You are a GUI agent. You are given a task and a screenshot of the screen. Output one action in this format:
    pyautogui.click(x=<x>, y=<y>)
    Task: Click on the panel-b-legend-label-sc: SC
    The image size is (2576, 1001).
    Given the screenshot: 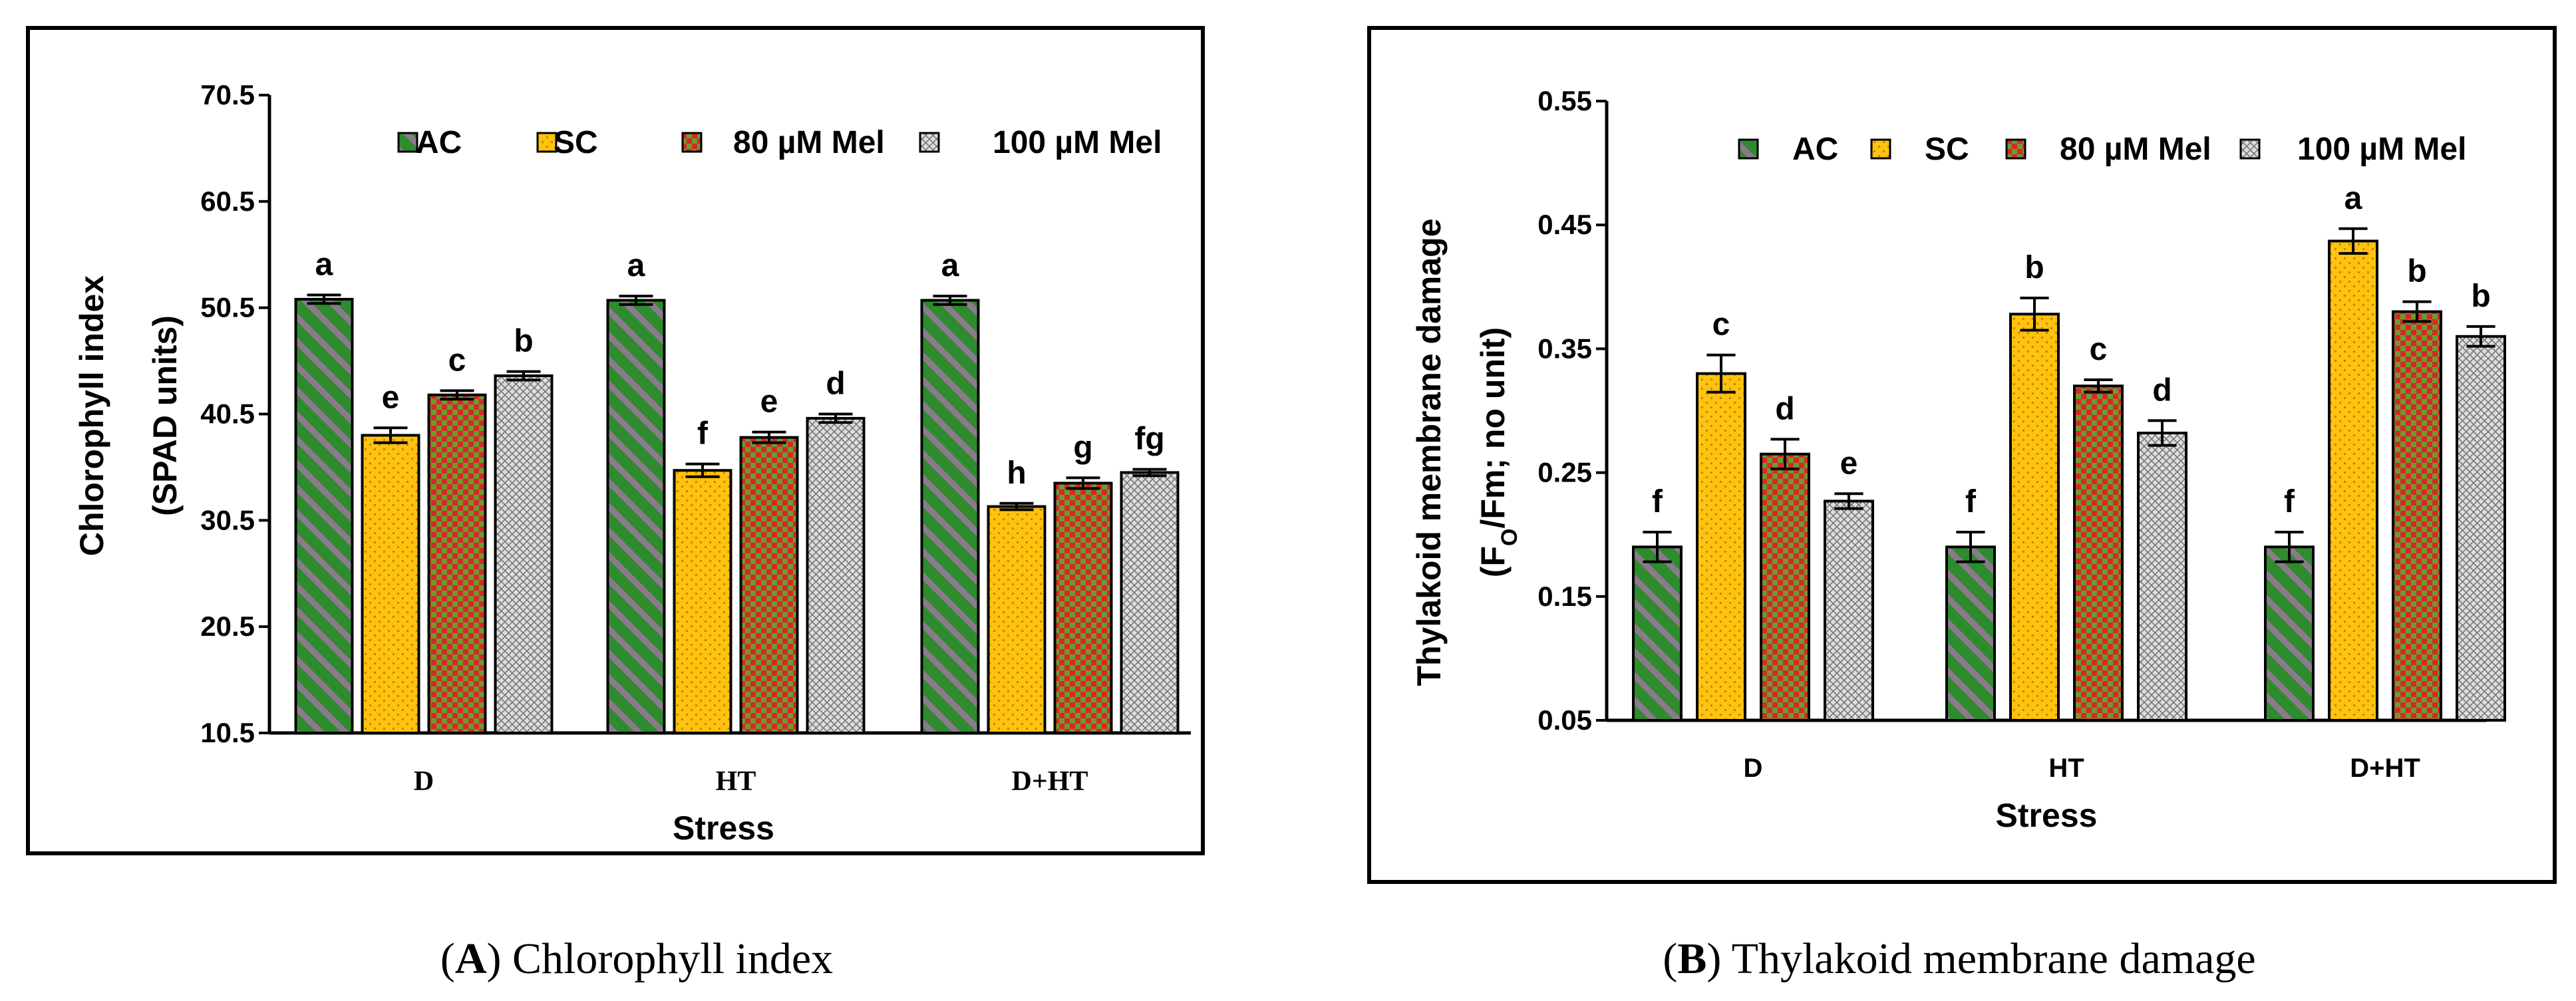 What is the action you would take?
    pyautogui.click(x=1947, y=149)
    